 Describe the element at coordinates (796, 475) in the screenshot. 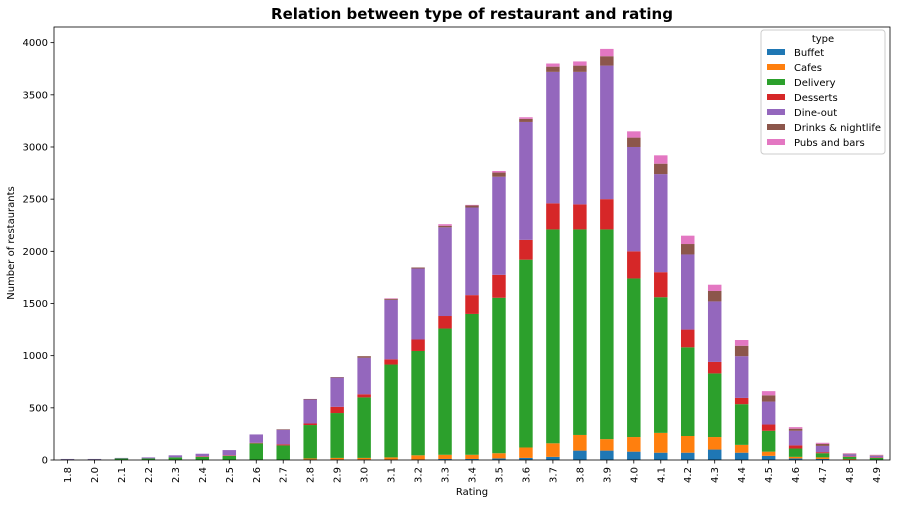

I see `x-tick-label: 4.6` at that location.